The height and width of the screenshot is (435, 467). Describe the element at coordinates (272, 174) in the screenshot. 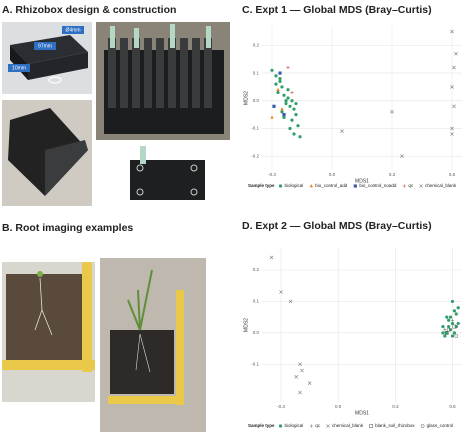

I see `x-tick-label: -0.3` at that location.